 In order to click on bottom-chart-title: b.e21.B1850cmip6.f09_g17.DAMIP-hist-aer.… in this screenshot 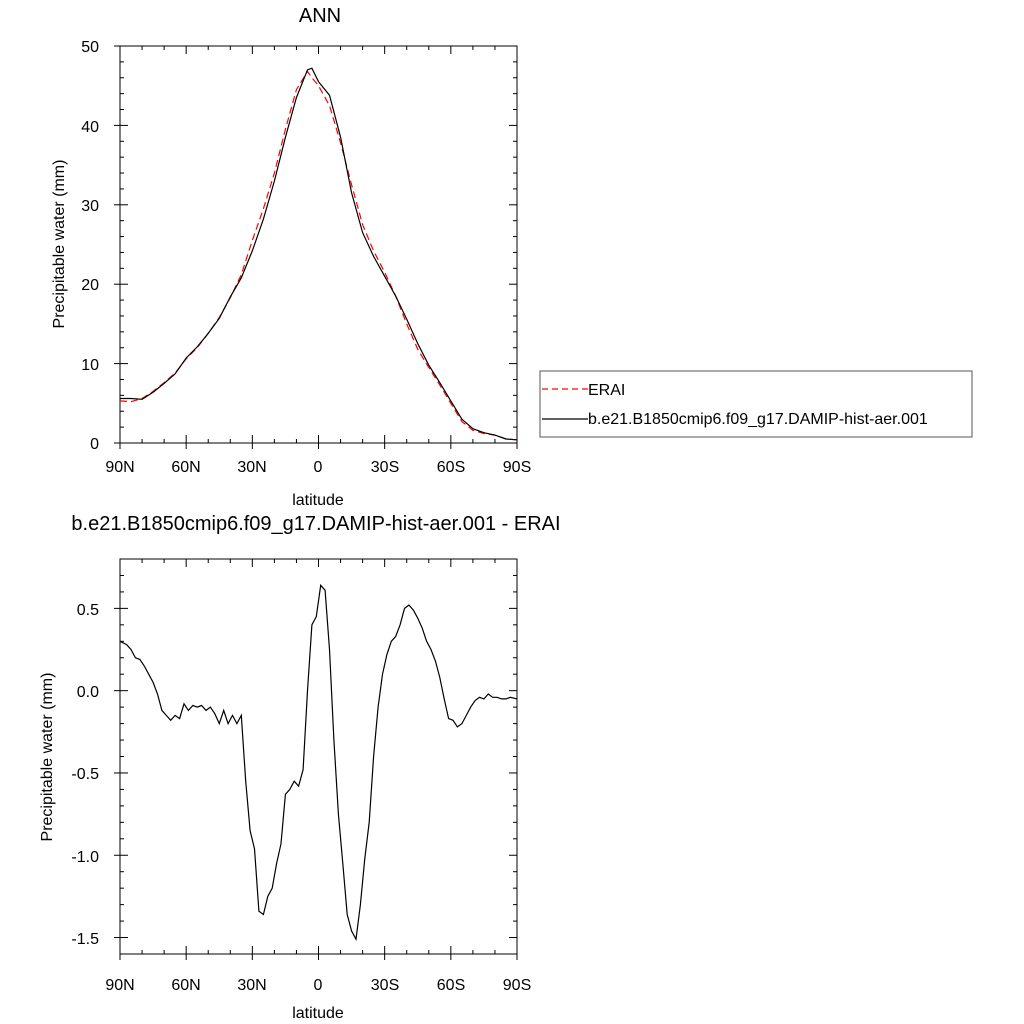, I will do `click(315, 524)`.